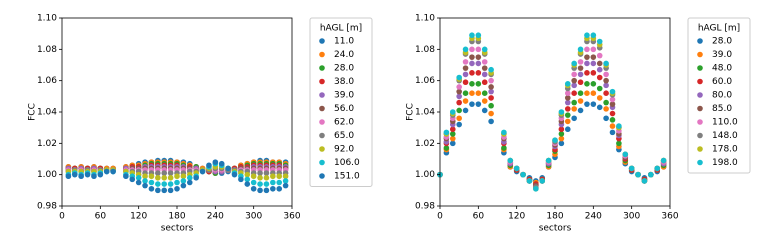  I want to click on y-tick-label: 1.08, so click(425, 50).